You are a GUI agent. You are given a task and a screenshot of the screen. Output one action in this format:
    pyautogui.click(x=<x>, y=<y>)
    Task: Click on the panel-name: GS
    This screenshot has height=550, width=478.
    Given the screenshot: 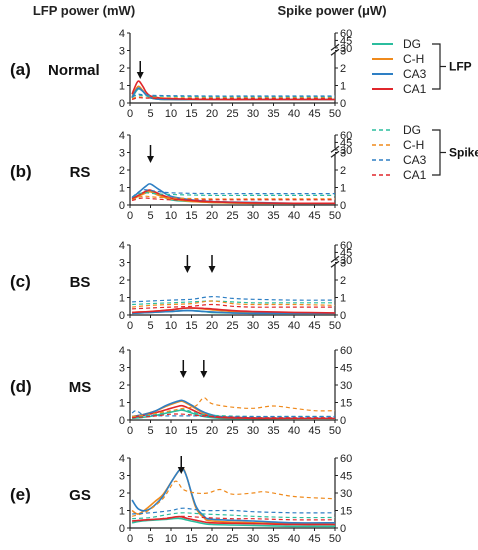 What is the action you would take?
    pyautogui.click(x=80, y=495)
    